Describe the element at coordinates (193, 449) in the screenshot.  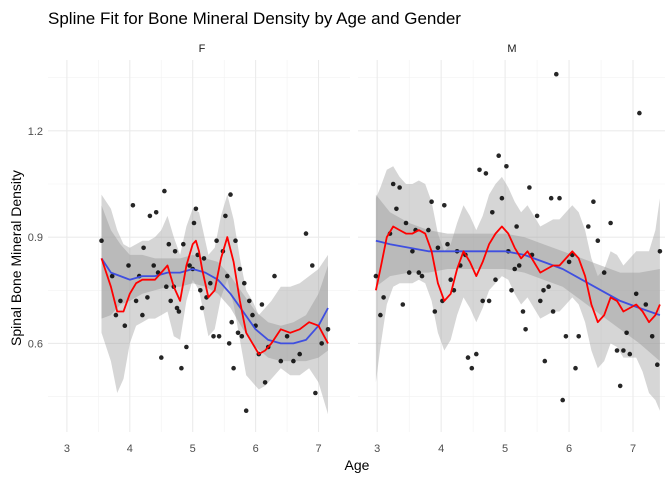
I see `x-tick-label: 5` at that location.